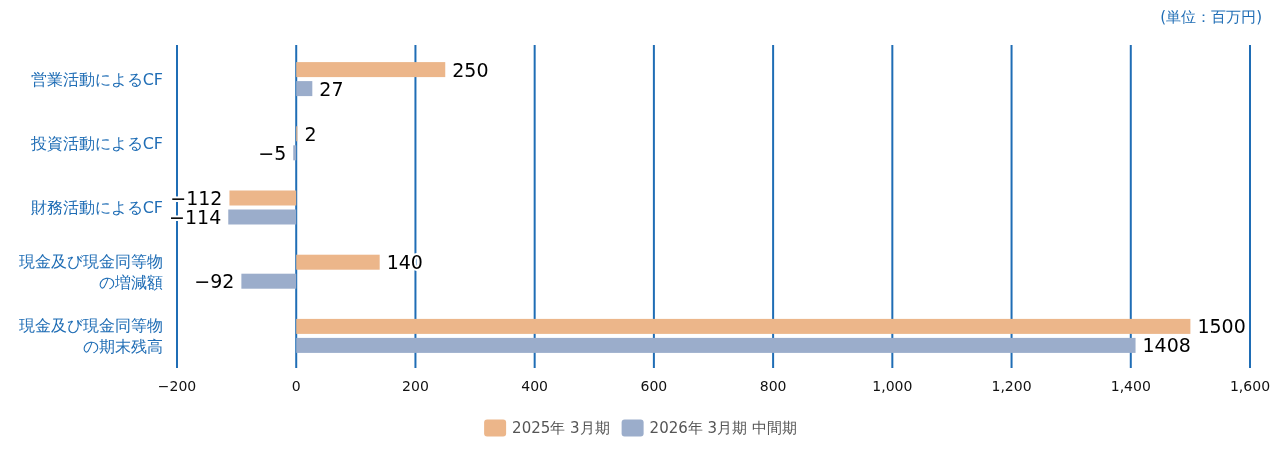  What do you see at coordinates (1211, 17) in the screenshot?
I see `annotation: (単位：百万円)` at bounding box center [1211, 17].